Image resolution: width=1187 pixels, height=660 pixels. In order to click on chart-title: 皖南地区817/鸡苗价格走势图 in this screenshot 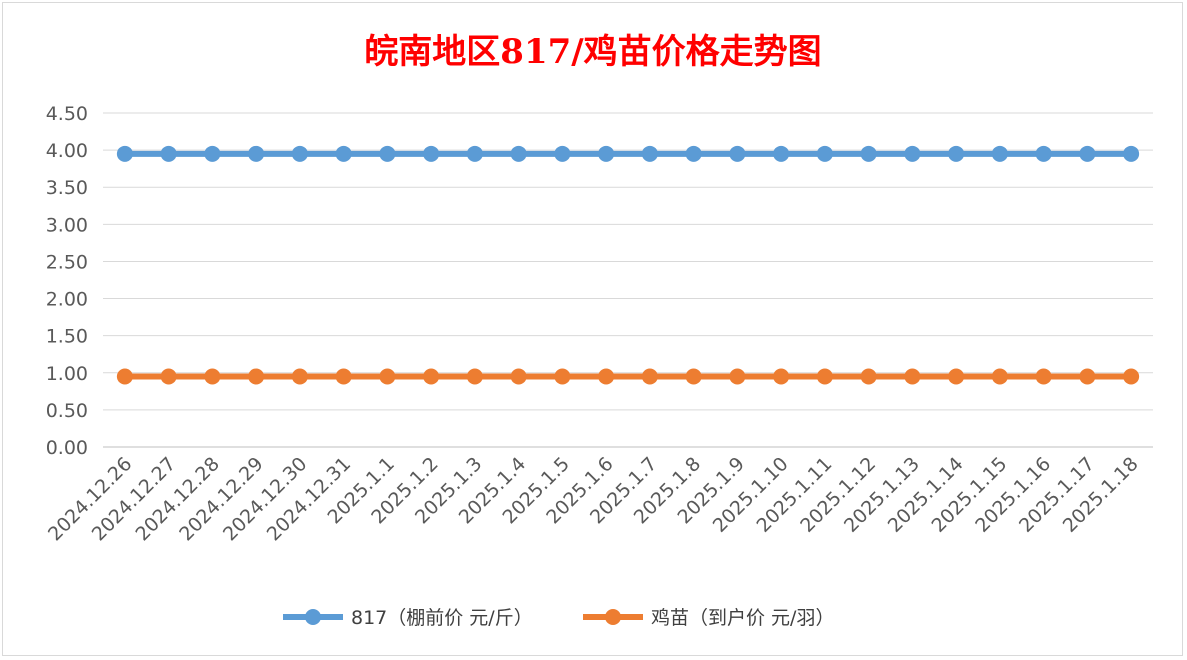, I will do `click(592, 52)`.